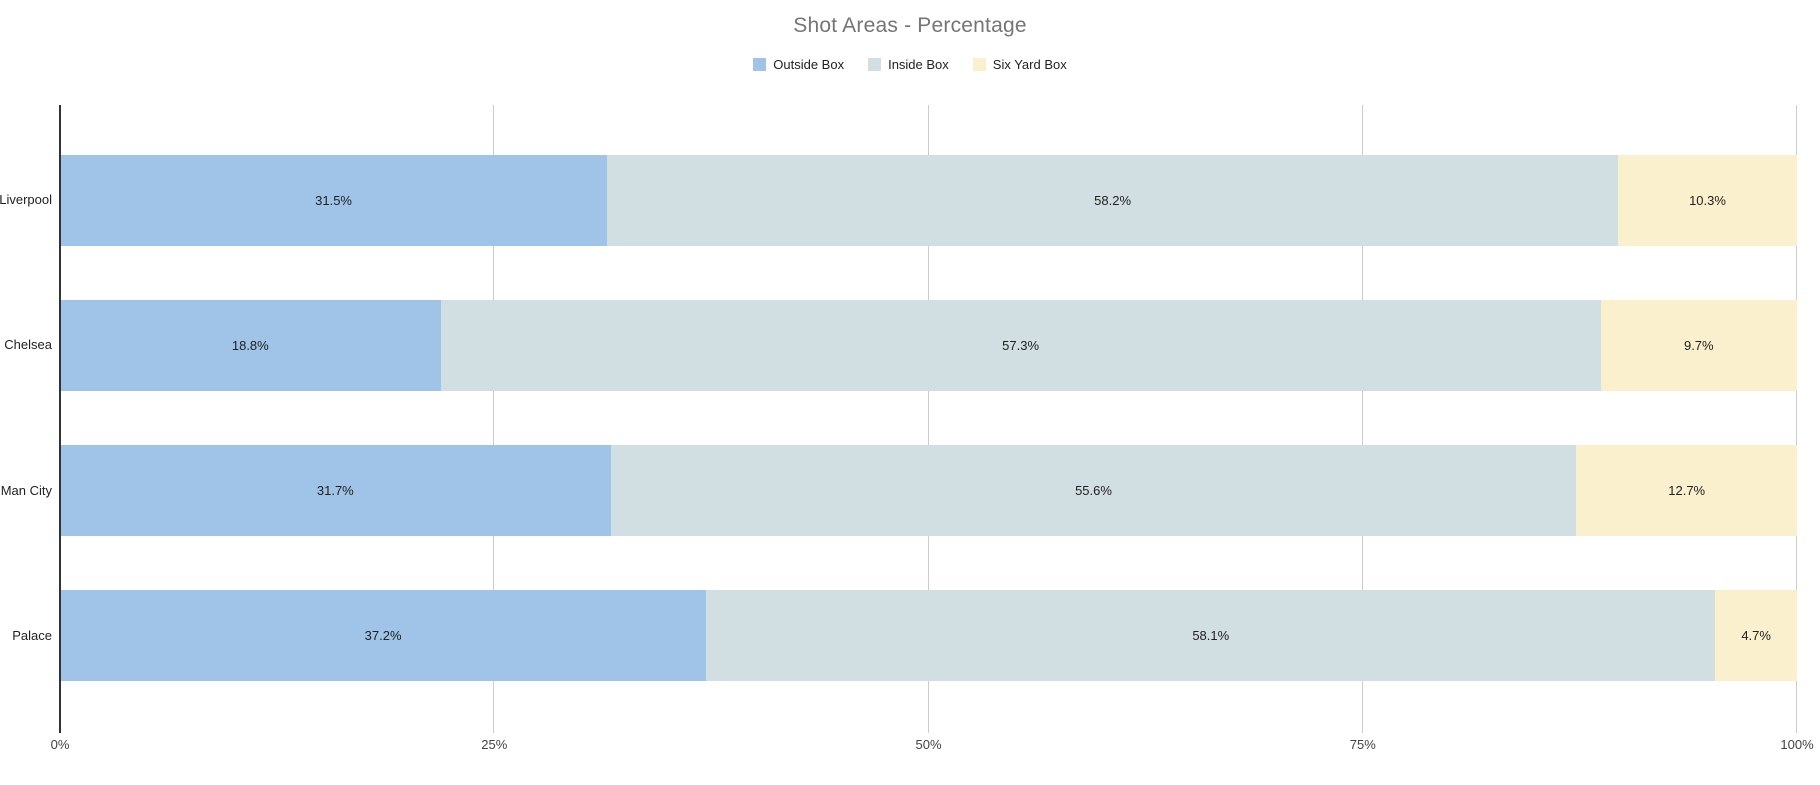 This screenshot has height=785, width=1820. I want to click on stacked-bar: 31.5% 58.2% 10.3%, so click(928, 200).